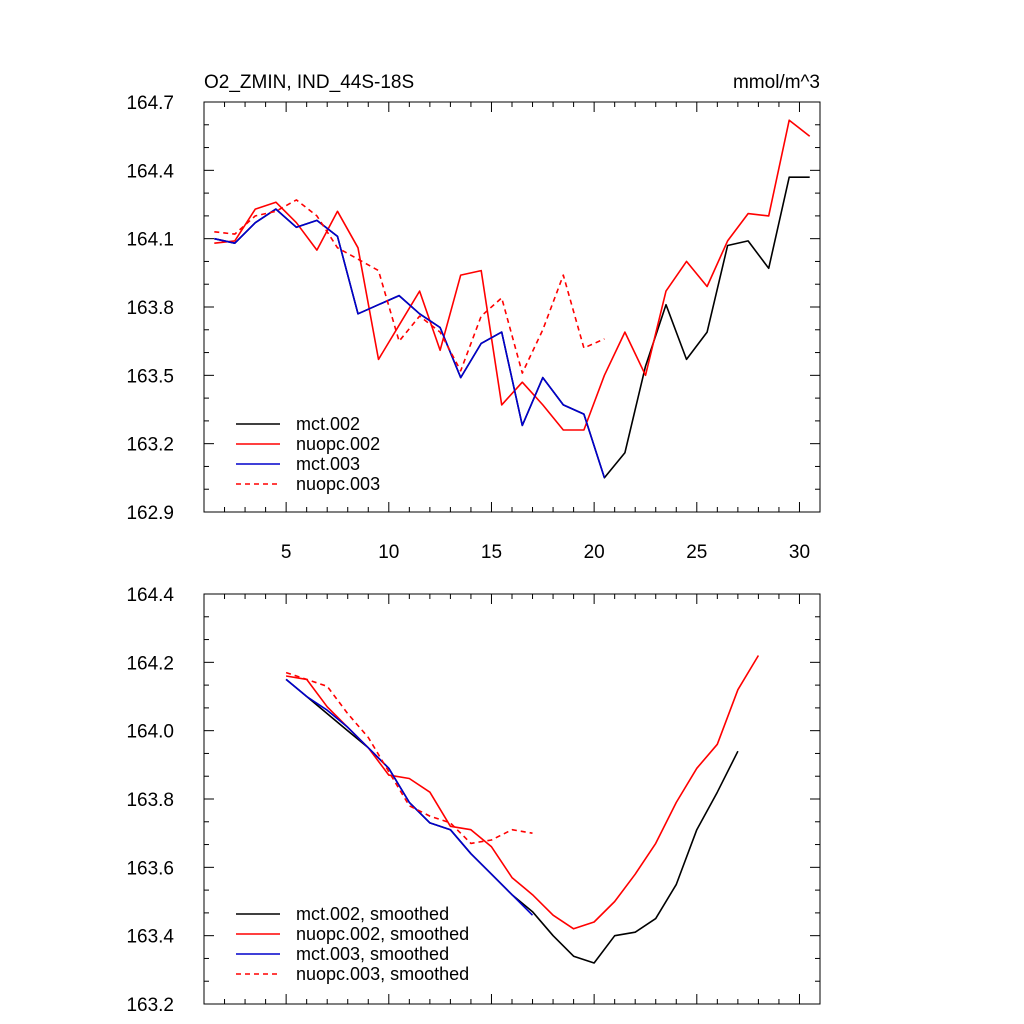 Image resolution: width=1024 pixels, height=1024 pixels. What do you see at coordinates (309, 82) in the screenshot?
I see `chart-title: O2_ZMIN, IND_44S-18S` at bounding box center [309, 82].